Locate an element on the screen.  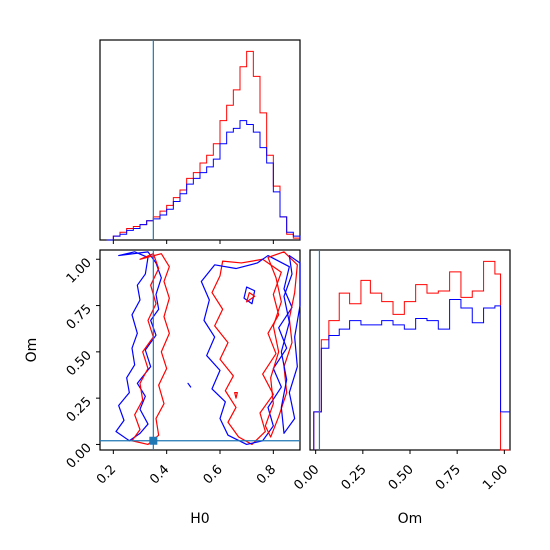
histogram-om-series is located at coordinates (411, 350).